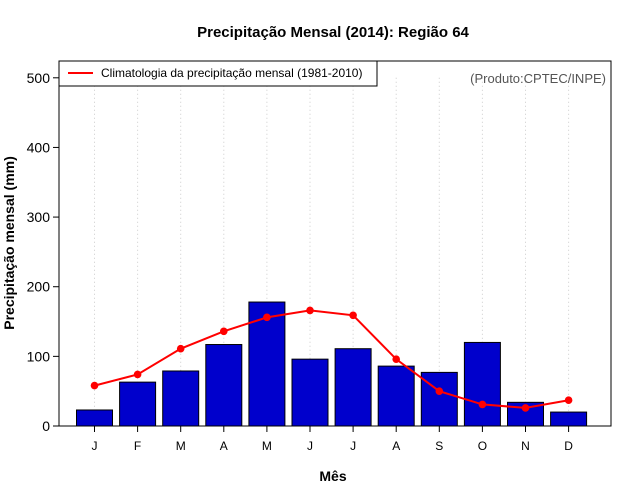 The height and width of the screenshot is (500, 640). Describe the element at coordinates (568, 446) in the screenshot. I see `x-tick-label: D` at that location.